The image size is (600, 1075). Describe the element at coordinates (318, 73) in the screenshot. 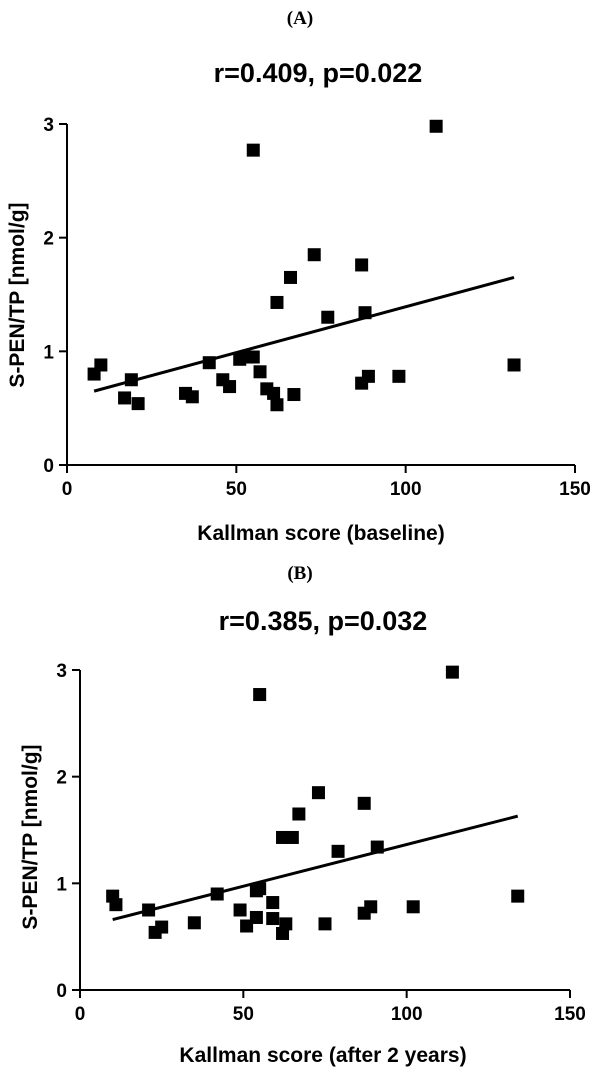

I see `chart-title: r=0.409, p=0.022` at that location.